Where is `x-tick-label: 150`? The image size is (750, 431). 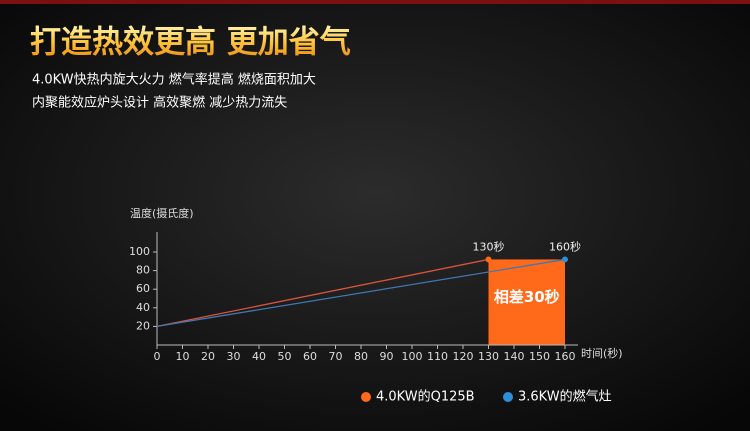
x-tick-label: 150 is located at coordinates (539, 356).